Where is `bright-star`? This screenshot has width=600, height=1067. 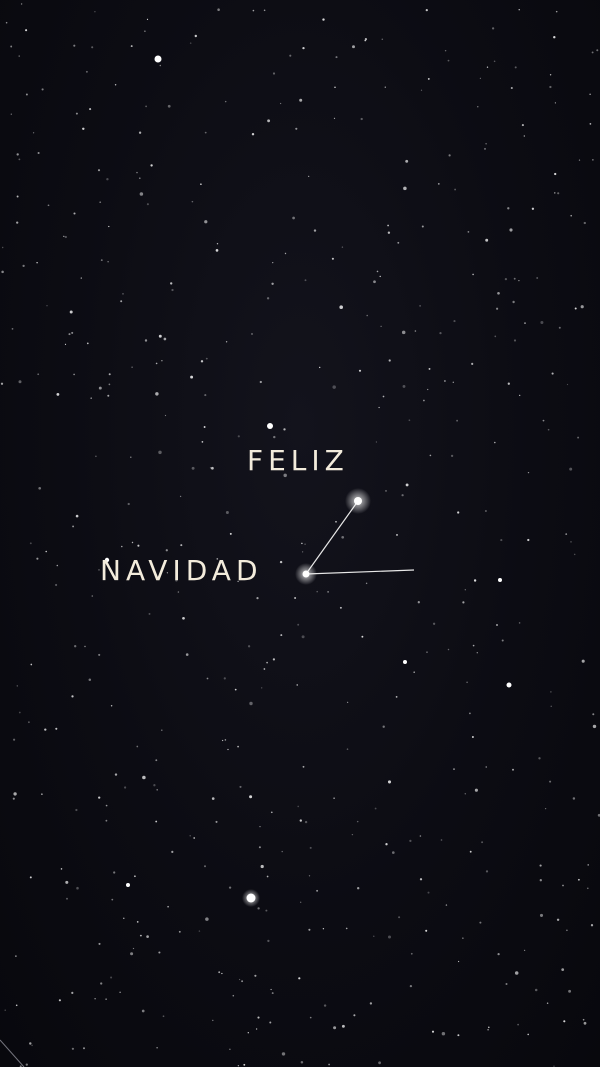
bright-star is located at coordinates (107, 560).